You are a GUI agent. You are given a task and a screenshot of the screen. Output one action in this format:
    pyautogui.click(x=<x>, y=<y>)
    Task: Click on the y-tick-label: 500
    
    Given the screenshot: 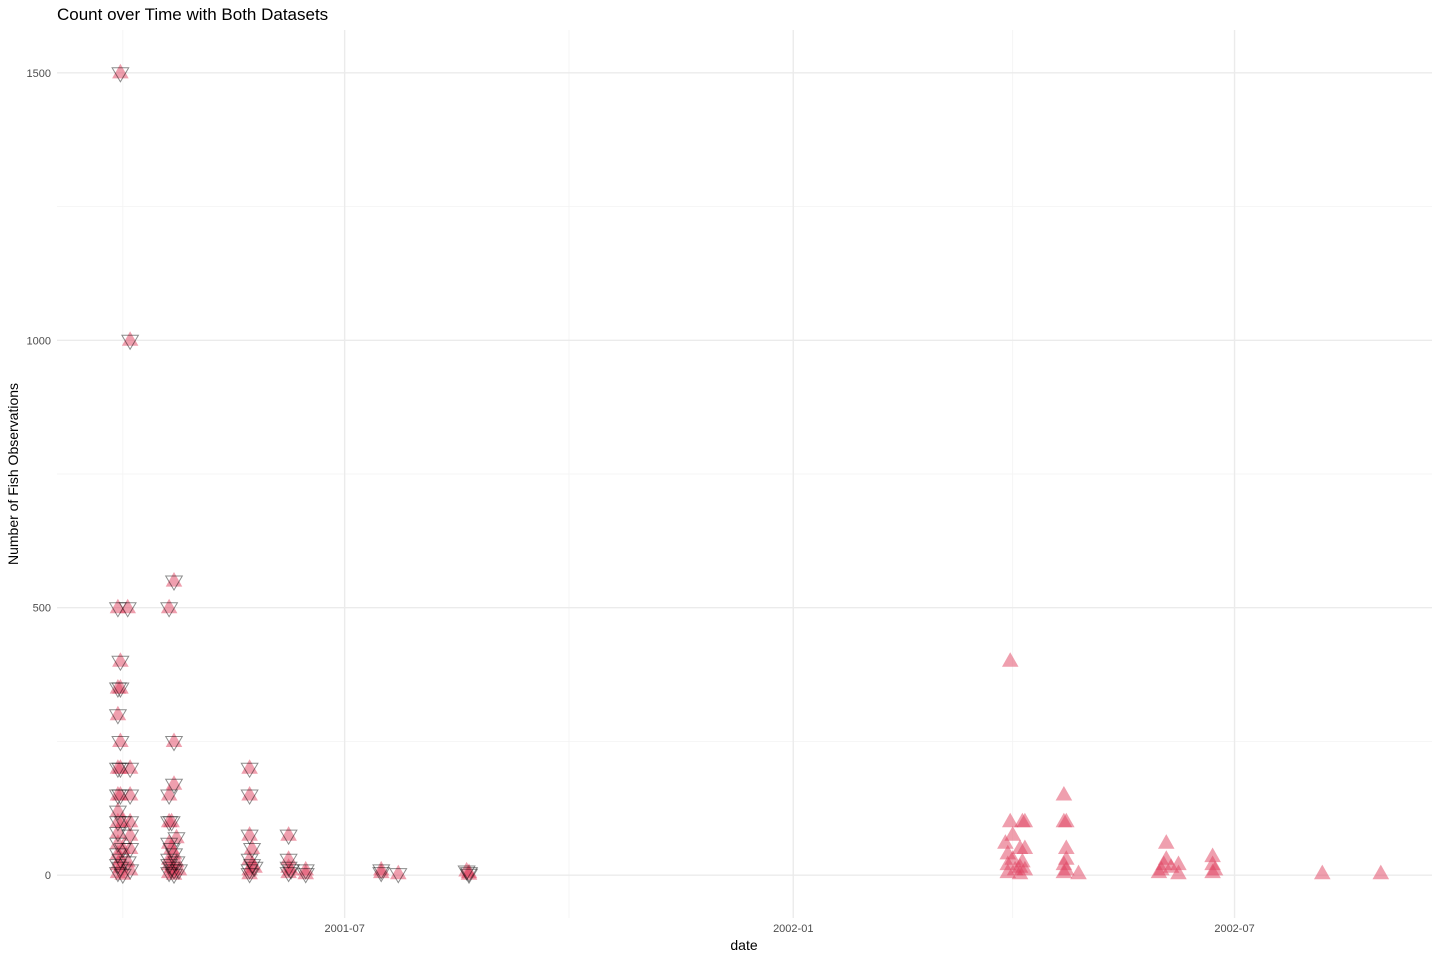 What is the action you would take?
    pyautogui.click(x=42, y=609)
    